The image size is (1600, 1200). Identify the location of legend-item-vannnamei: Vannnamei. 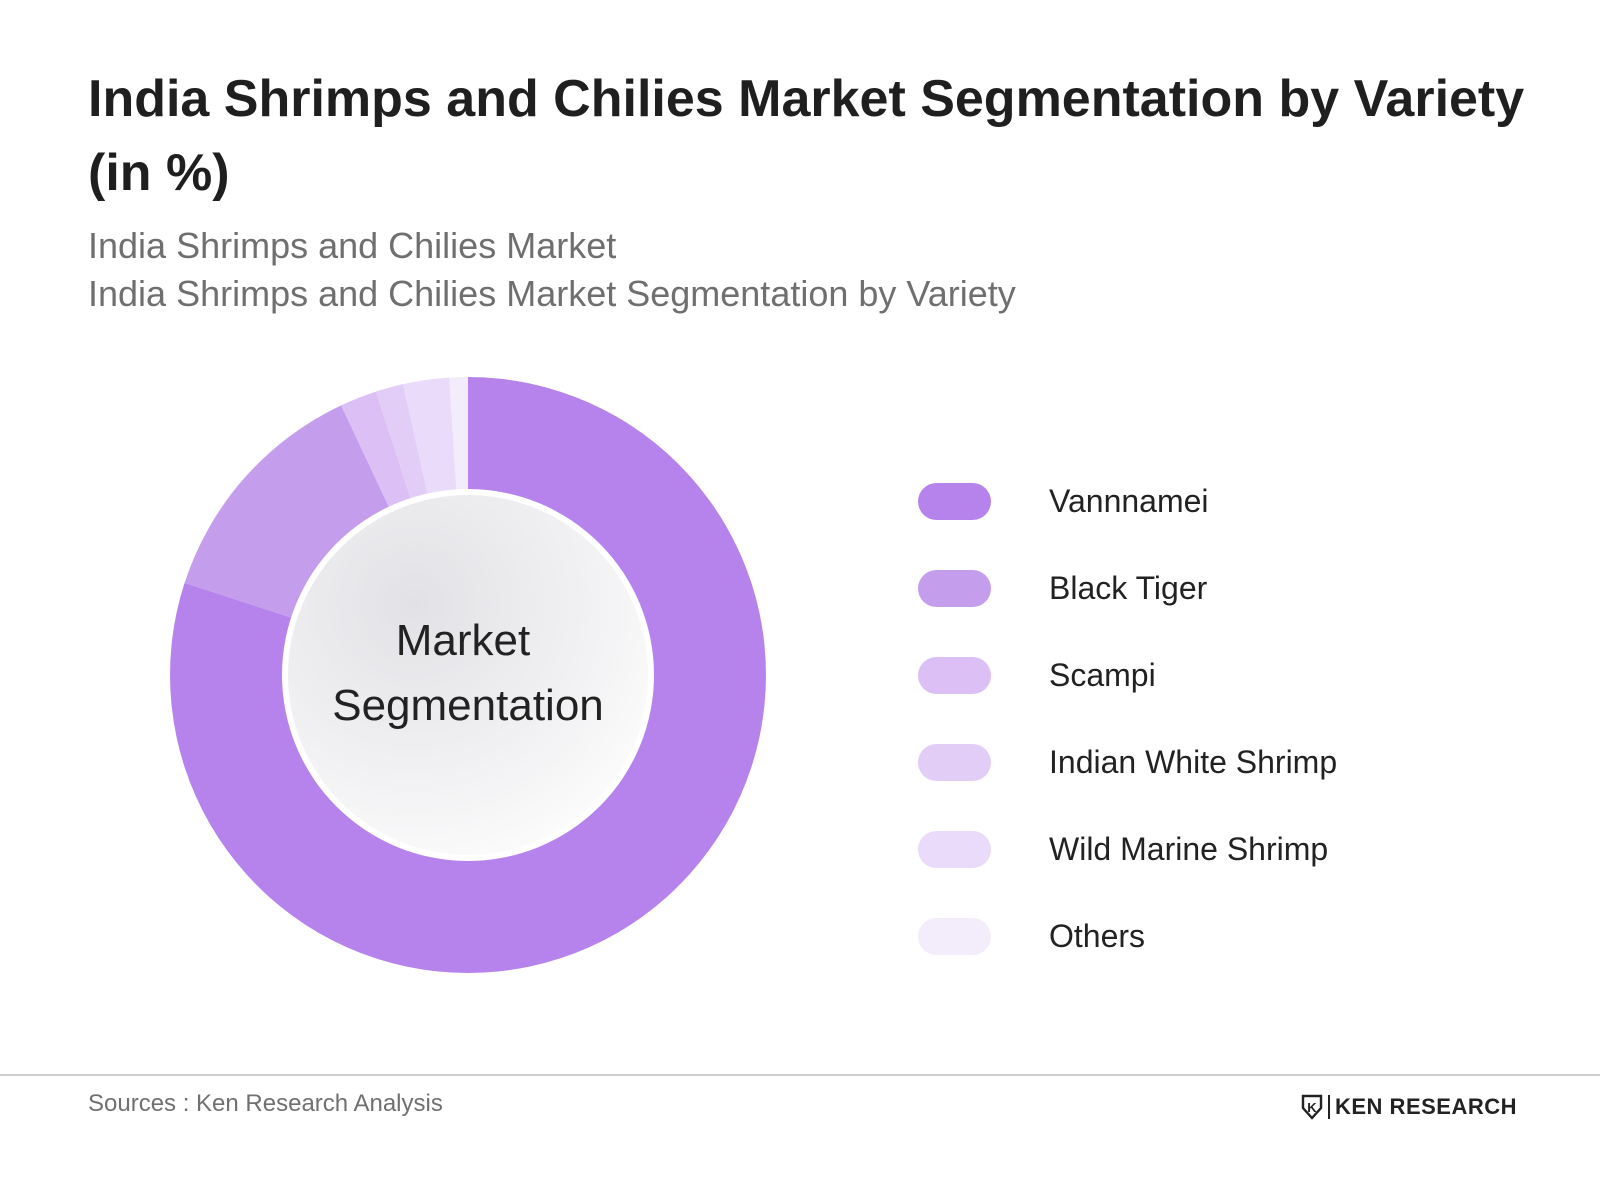
(1198, 501).